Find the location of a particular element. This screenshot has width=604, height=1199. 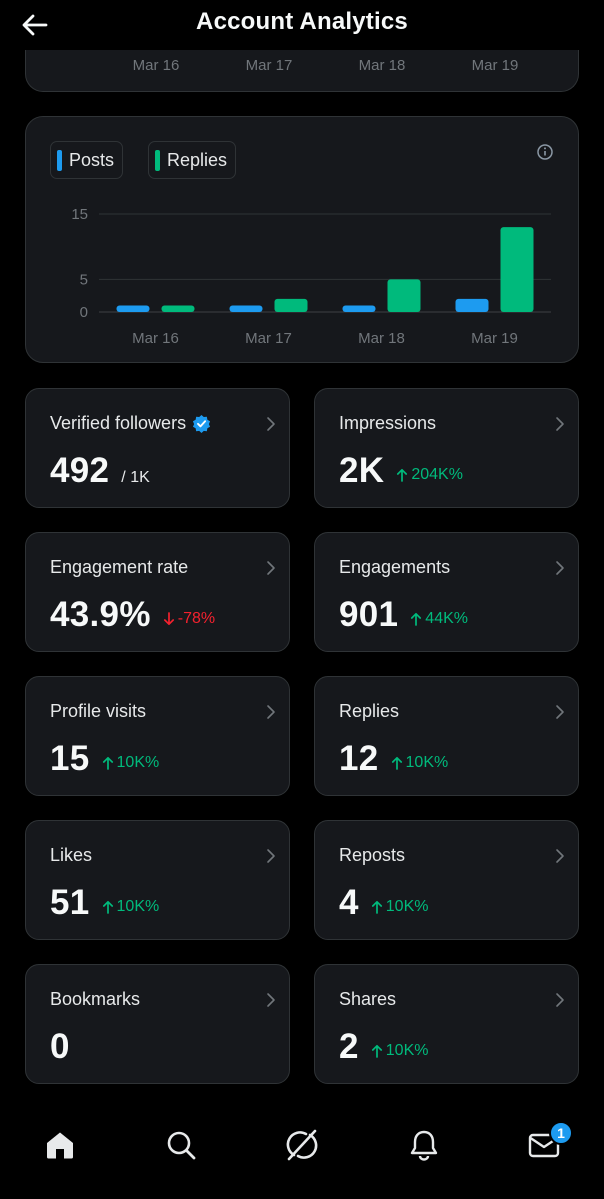

stat-value-row: 51 10K% is located at coordinates (104, 903).